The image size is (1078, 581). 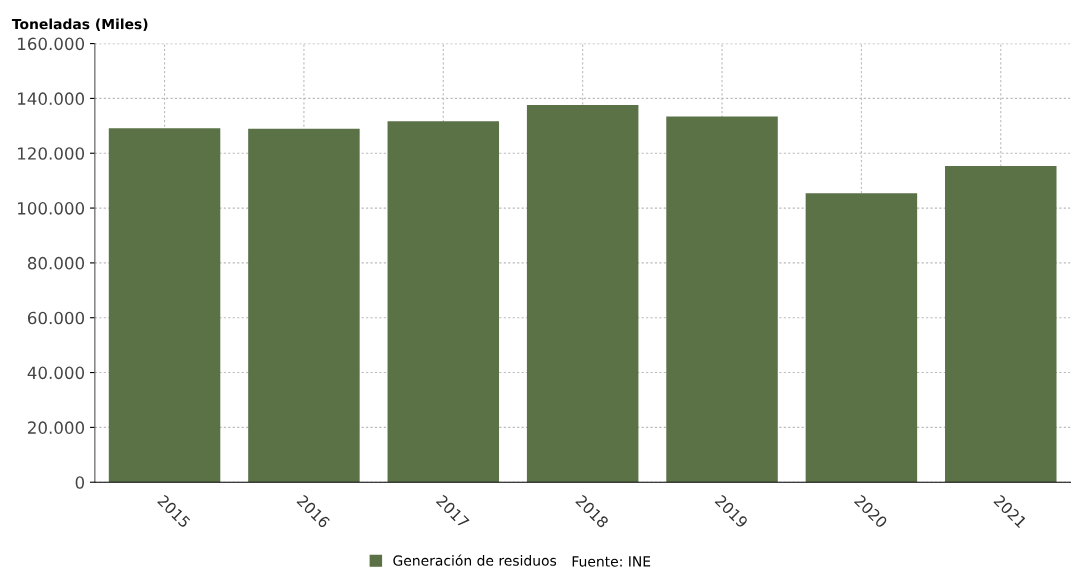 What do you see at coordinates (80, 482) in the screenshot?
I see `y-tick-label: 0` at bounding box center [80, 482].